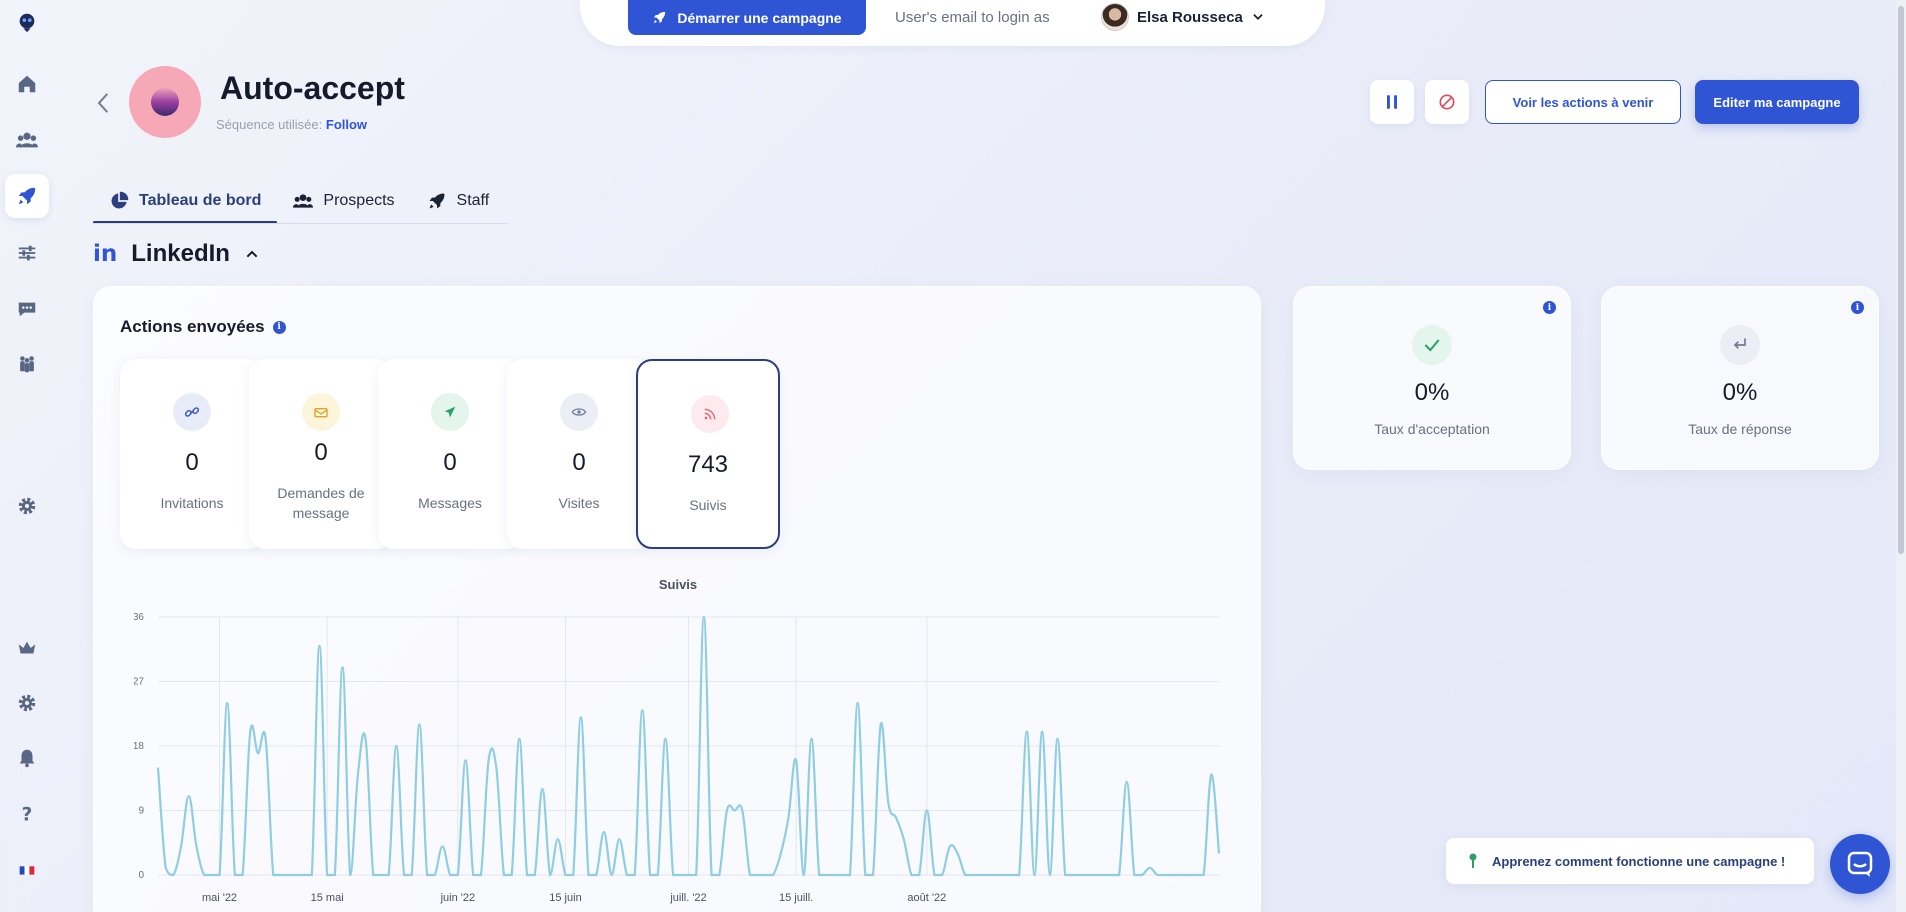 The height and width of the screenshot is (912, 1906). I want to click on rate-label: Taux de réponse, so click(1740, 429).